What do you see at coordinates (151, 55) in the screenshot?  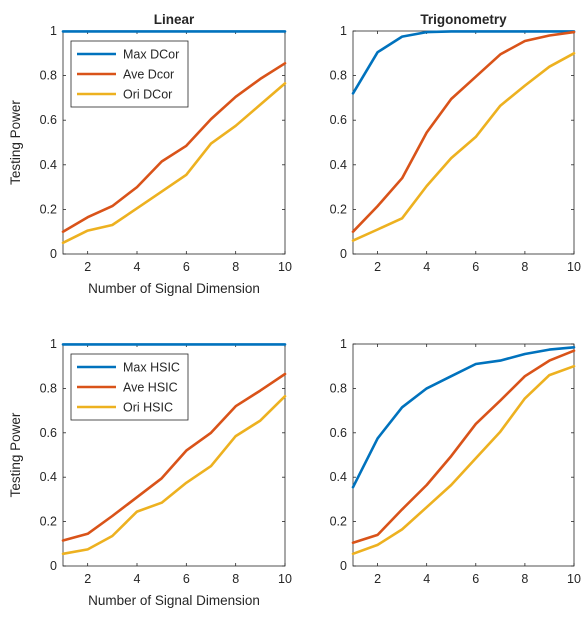 I see `legend-label: Max DCor` at bounding box center [151, 55].